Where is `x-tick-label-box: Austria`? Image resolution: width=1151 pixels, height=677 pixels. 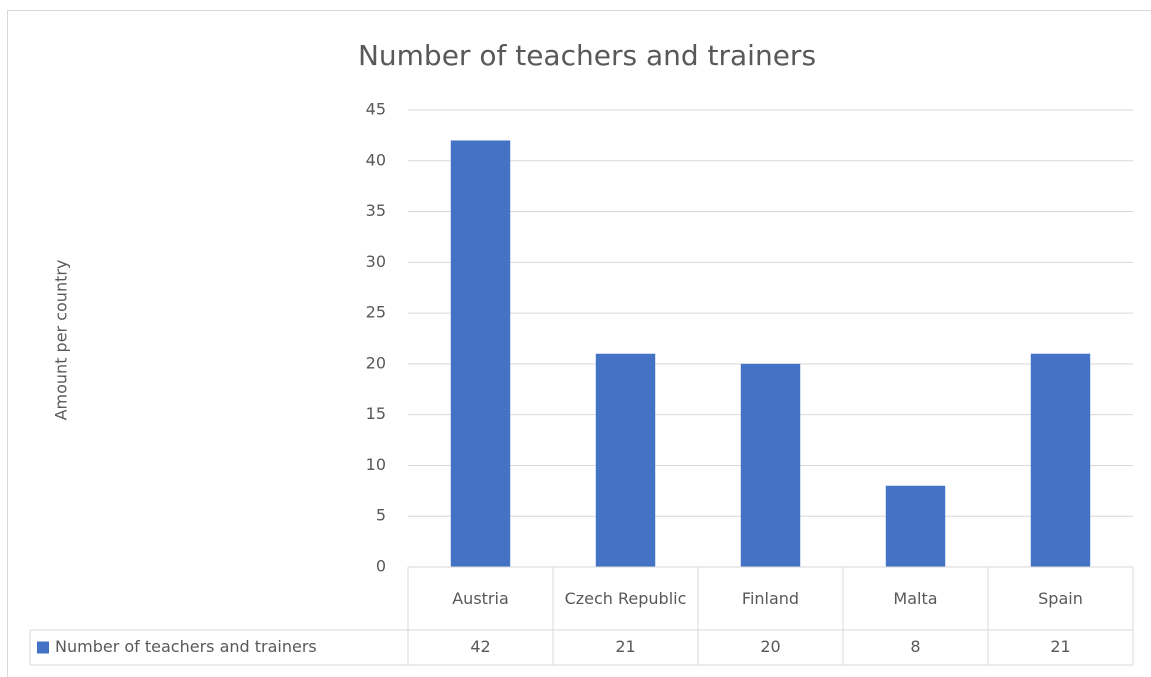 x-tick-label-box: Austria is located at coordinates (480, 598).